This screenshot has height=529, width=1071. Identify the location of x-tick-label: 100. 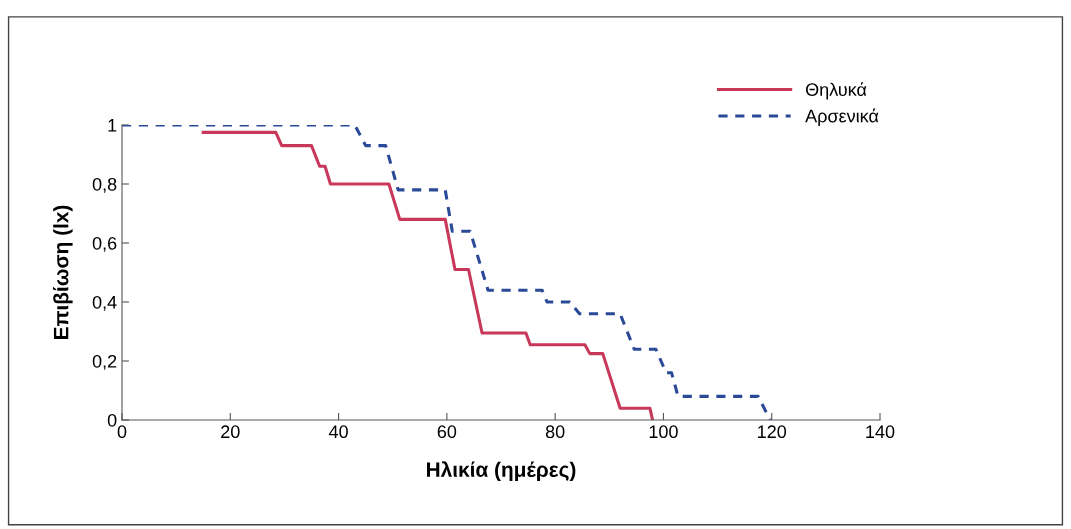
(663, 432).